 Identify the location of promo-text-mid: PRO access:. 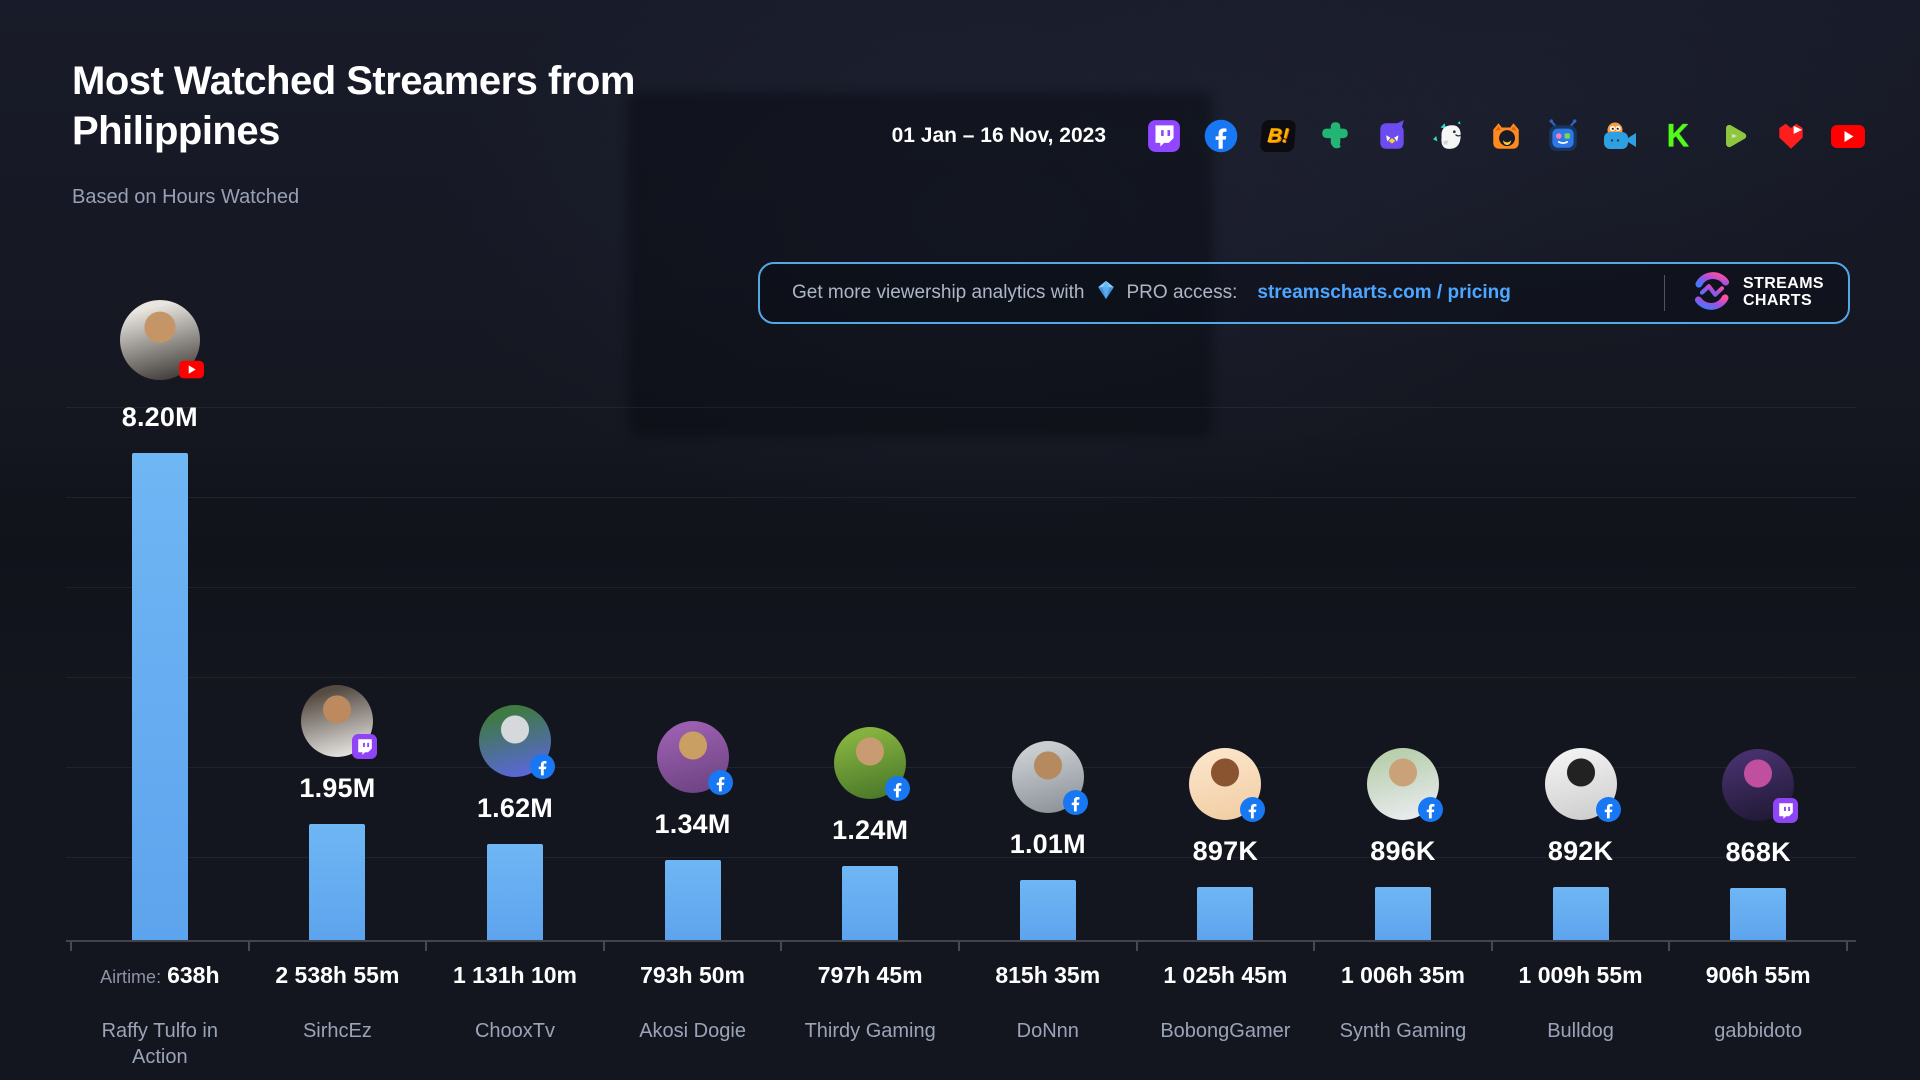
(1182, 292).